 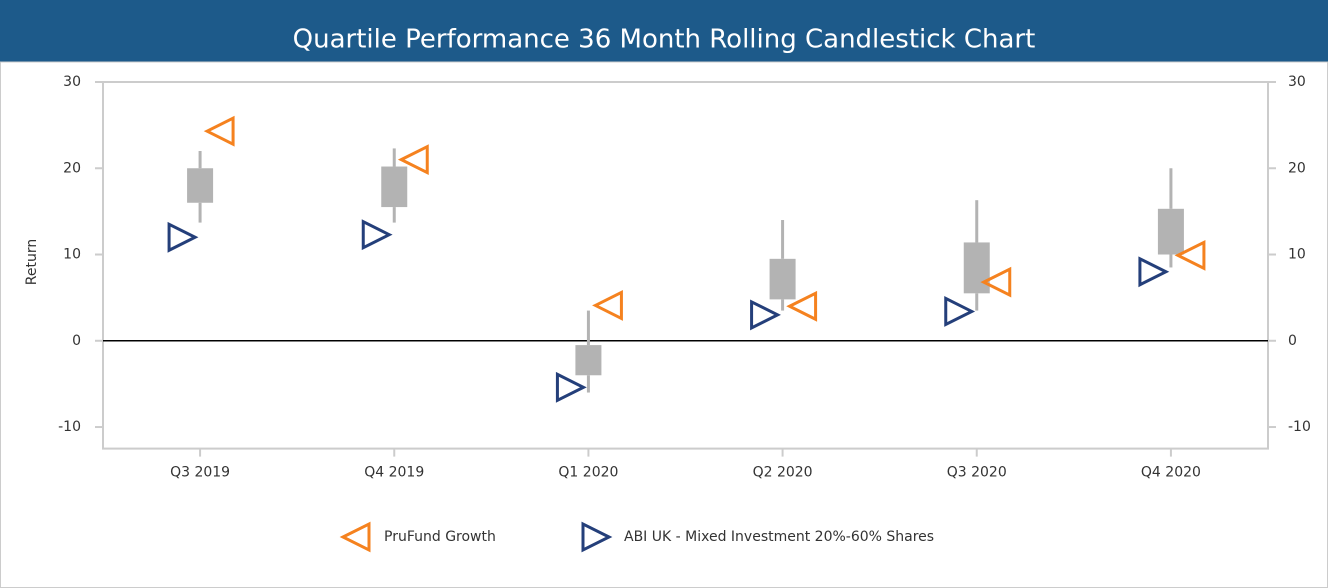 I want to click on y2-tick-label: 0, so click(x=1292, y=341).